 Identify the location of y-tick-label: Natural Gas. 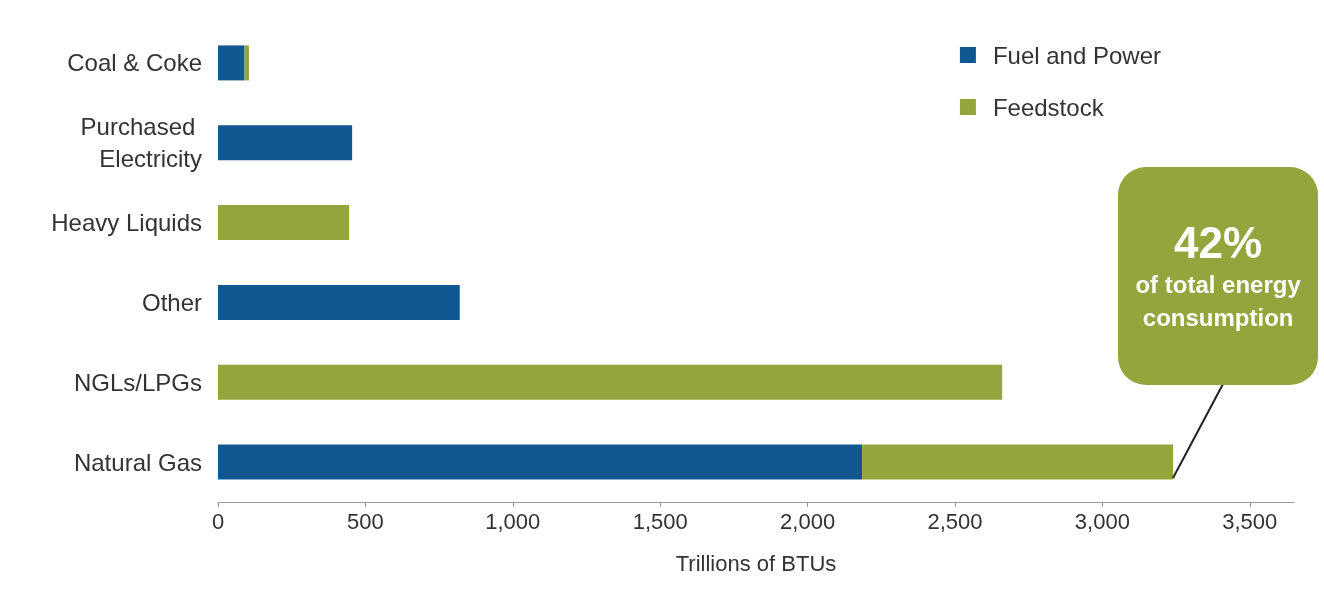
(137, 462).